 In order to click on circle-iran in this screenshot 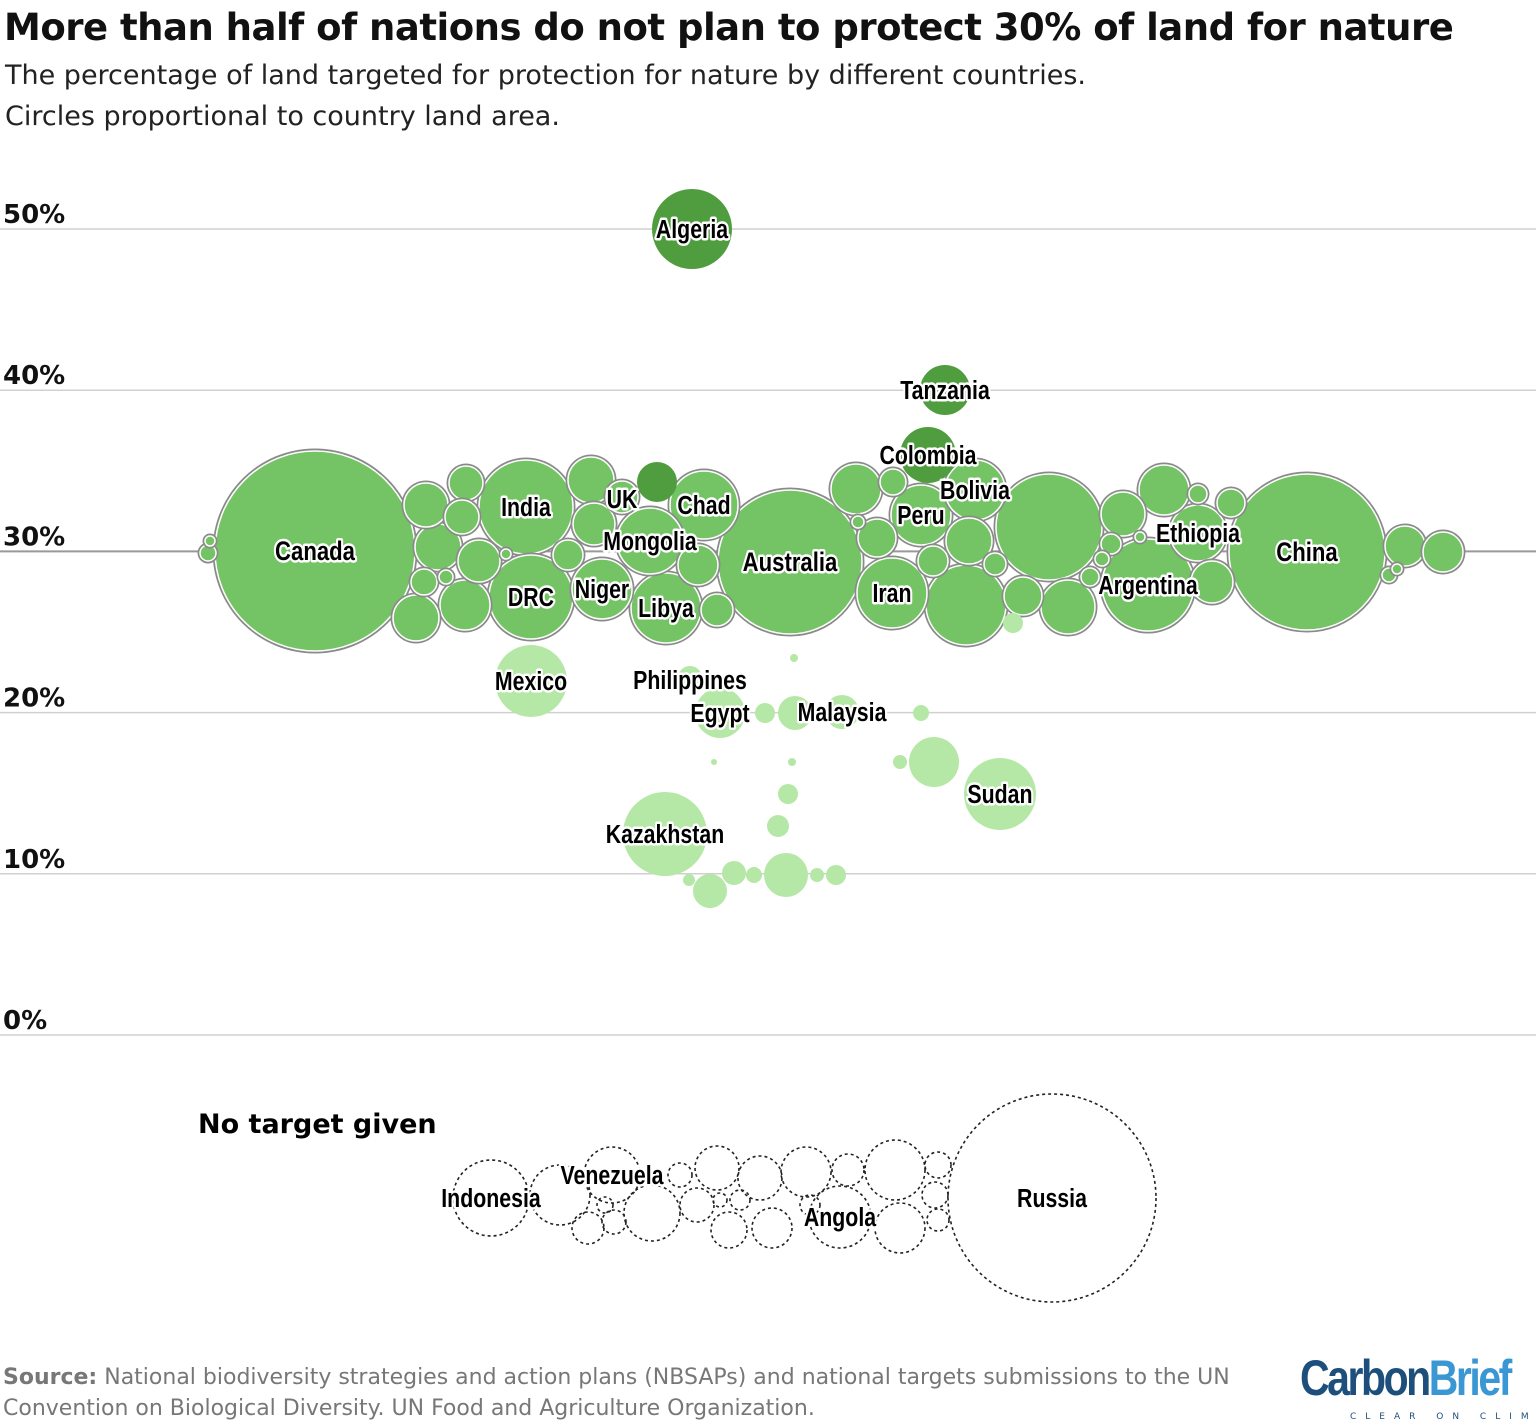, I will do `click(892, 593)`.